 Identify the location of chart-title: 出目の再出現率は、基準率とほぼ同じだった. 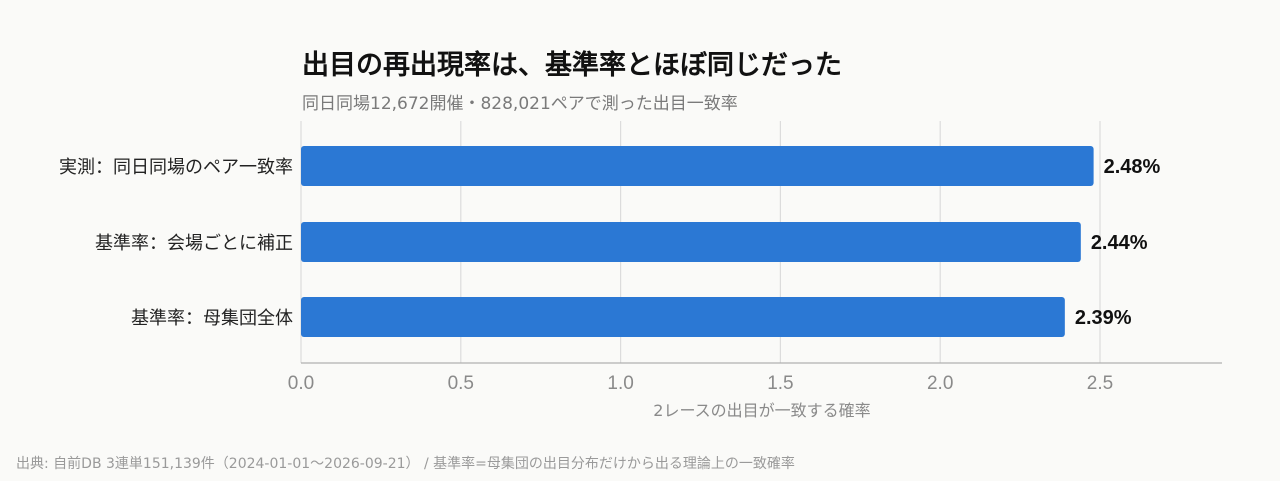
(572, 65).